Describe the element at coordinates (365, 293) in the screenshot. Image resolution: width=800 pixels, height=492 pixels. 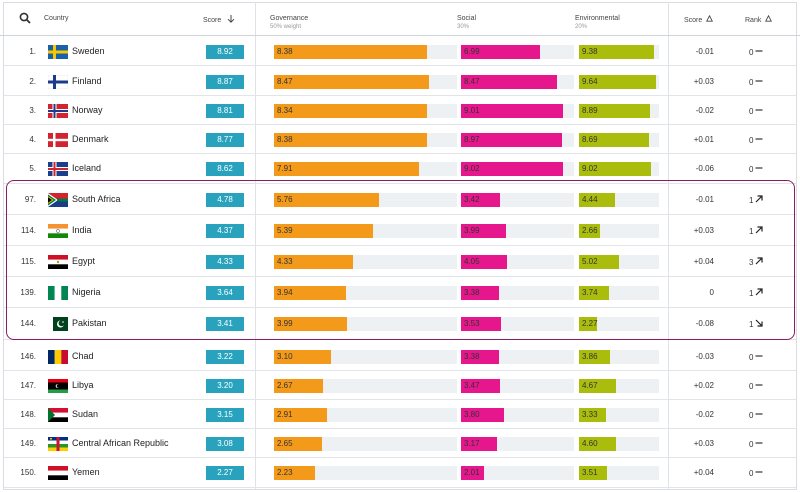
I see `governance-bar: 3.94` at that location.